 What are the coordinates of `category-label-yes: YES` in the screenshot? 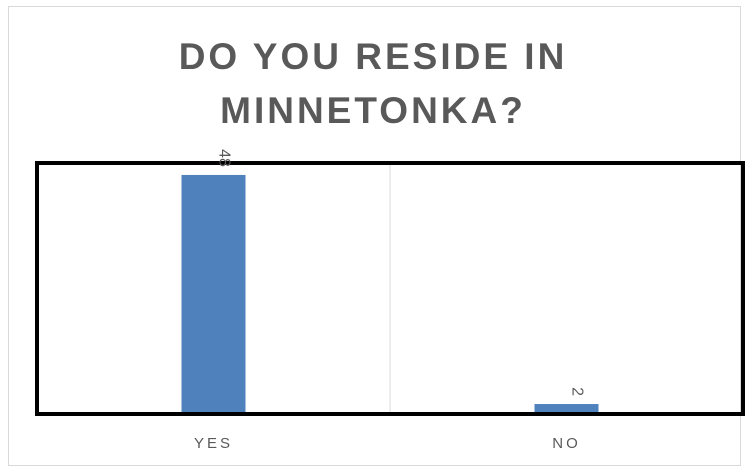 It's located at (213, 443).